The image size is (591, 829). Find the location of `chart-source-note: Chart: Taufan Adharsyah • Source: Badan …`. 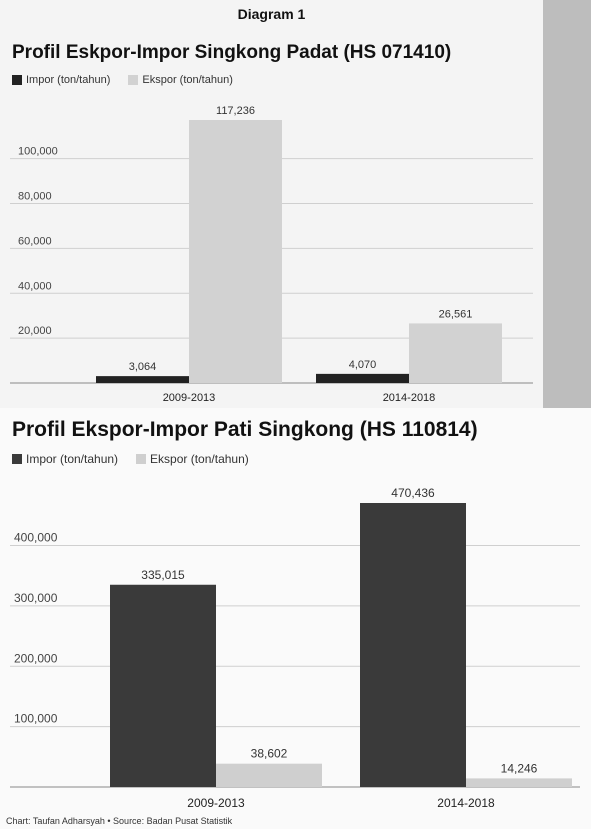

chart-source-note: Chart: Taufan Adharsyah • Source: Badan … is located at coordinates (119, 821).